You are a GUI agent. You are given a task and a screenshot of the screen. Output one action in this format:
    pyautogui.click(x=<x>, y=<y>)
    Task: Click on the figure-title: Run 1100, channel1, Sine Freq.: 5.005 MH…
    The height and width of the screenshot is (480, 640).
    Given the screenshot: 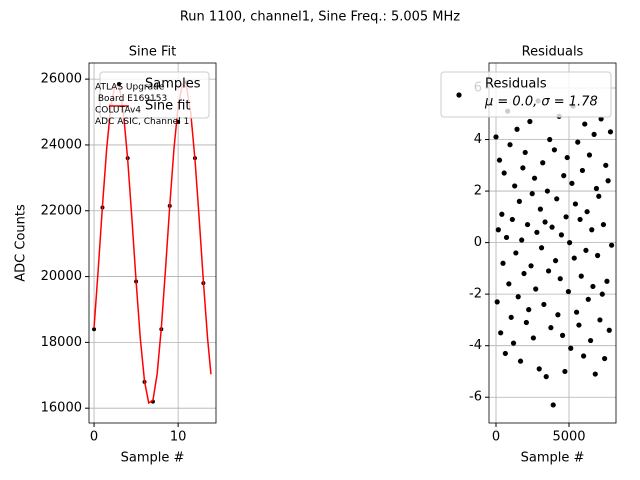 What is the action you would take?
    pyautogui.click(x=320, y=17)
    